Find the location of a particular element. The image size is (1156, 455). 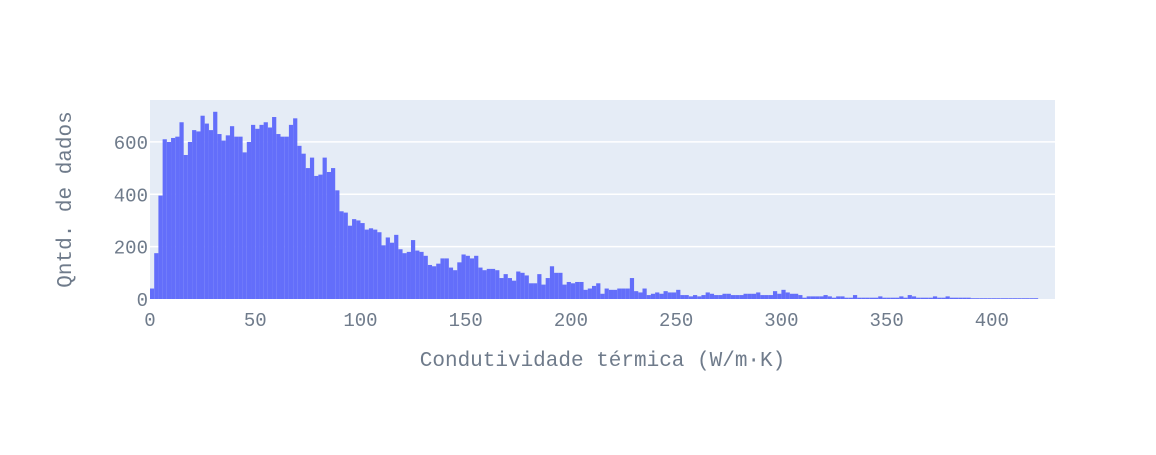

y-tick-label: 400 is located at coordinates (131, 196).